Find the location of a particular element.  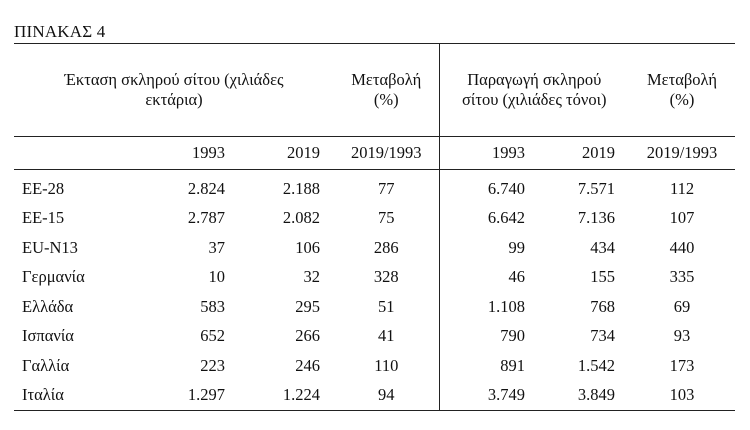

production-change-cell: 69 is located at coordinates (682, 306).